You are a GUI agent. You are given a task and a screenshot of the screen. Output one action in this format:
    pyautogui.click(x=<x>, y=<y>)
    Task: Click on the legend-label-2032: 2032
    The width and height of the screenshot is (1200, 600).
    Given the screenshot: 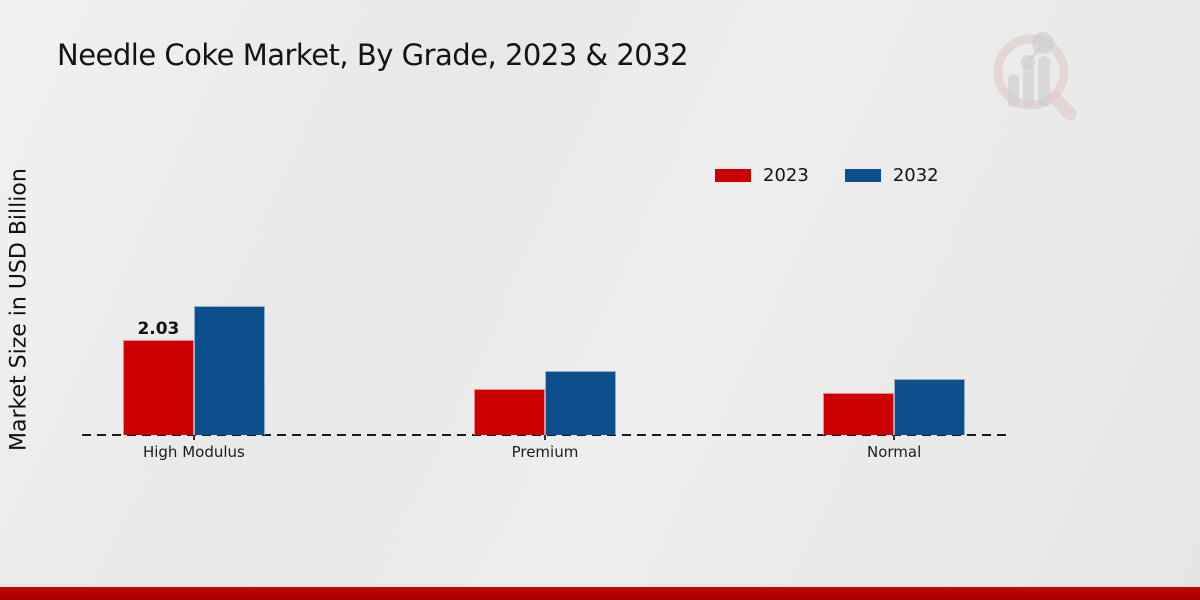 What is the action you would take?
    pyautogui.click(x=915, y=175)
    